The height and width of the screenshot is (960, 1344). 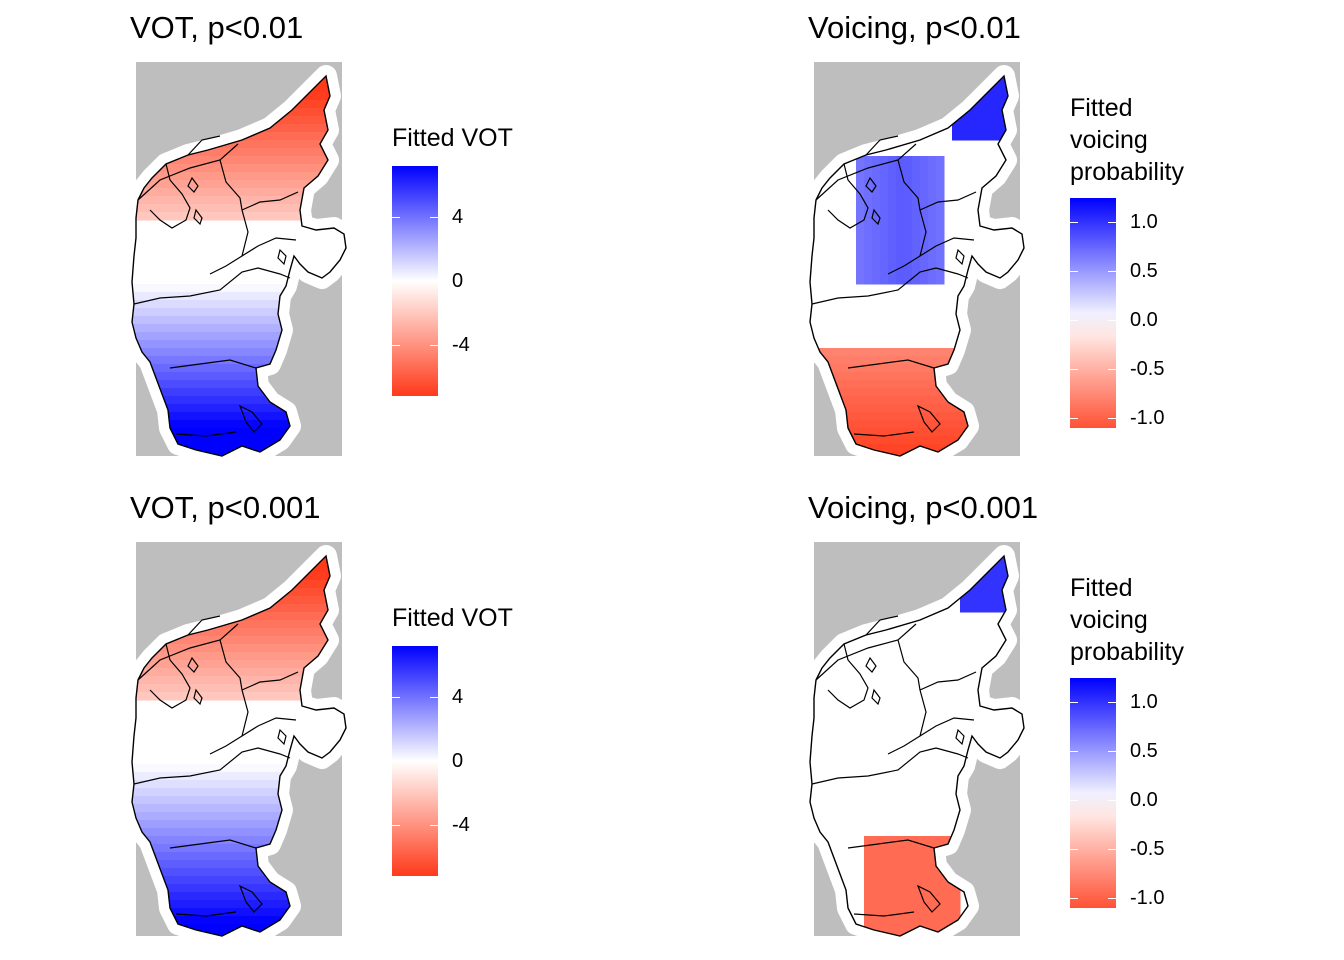 I want to click on legend-colorbar, so click(x=1093, y=793).